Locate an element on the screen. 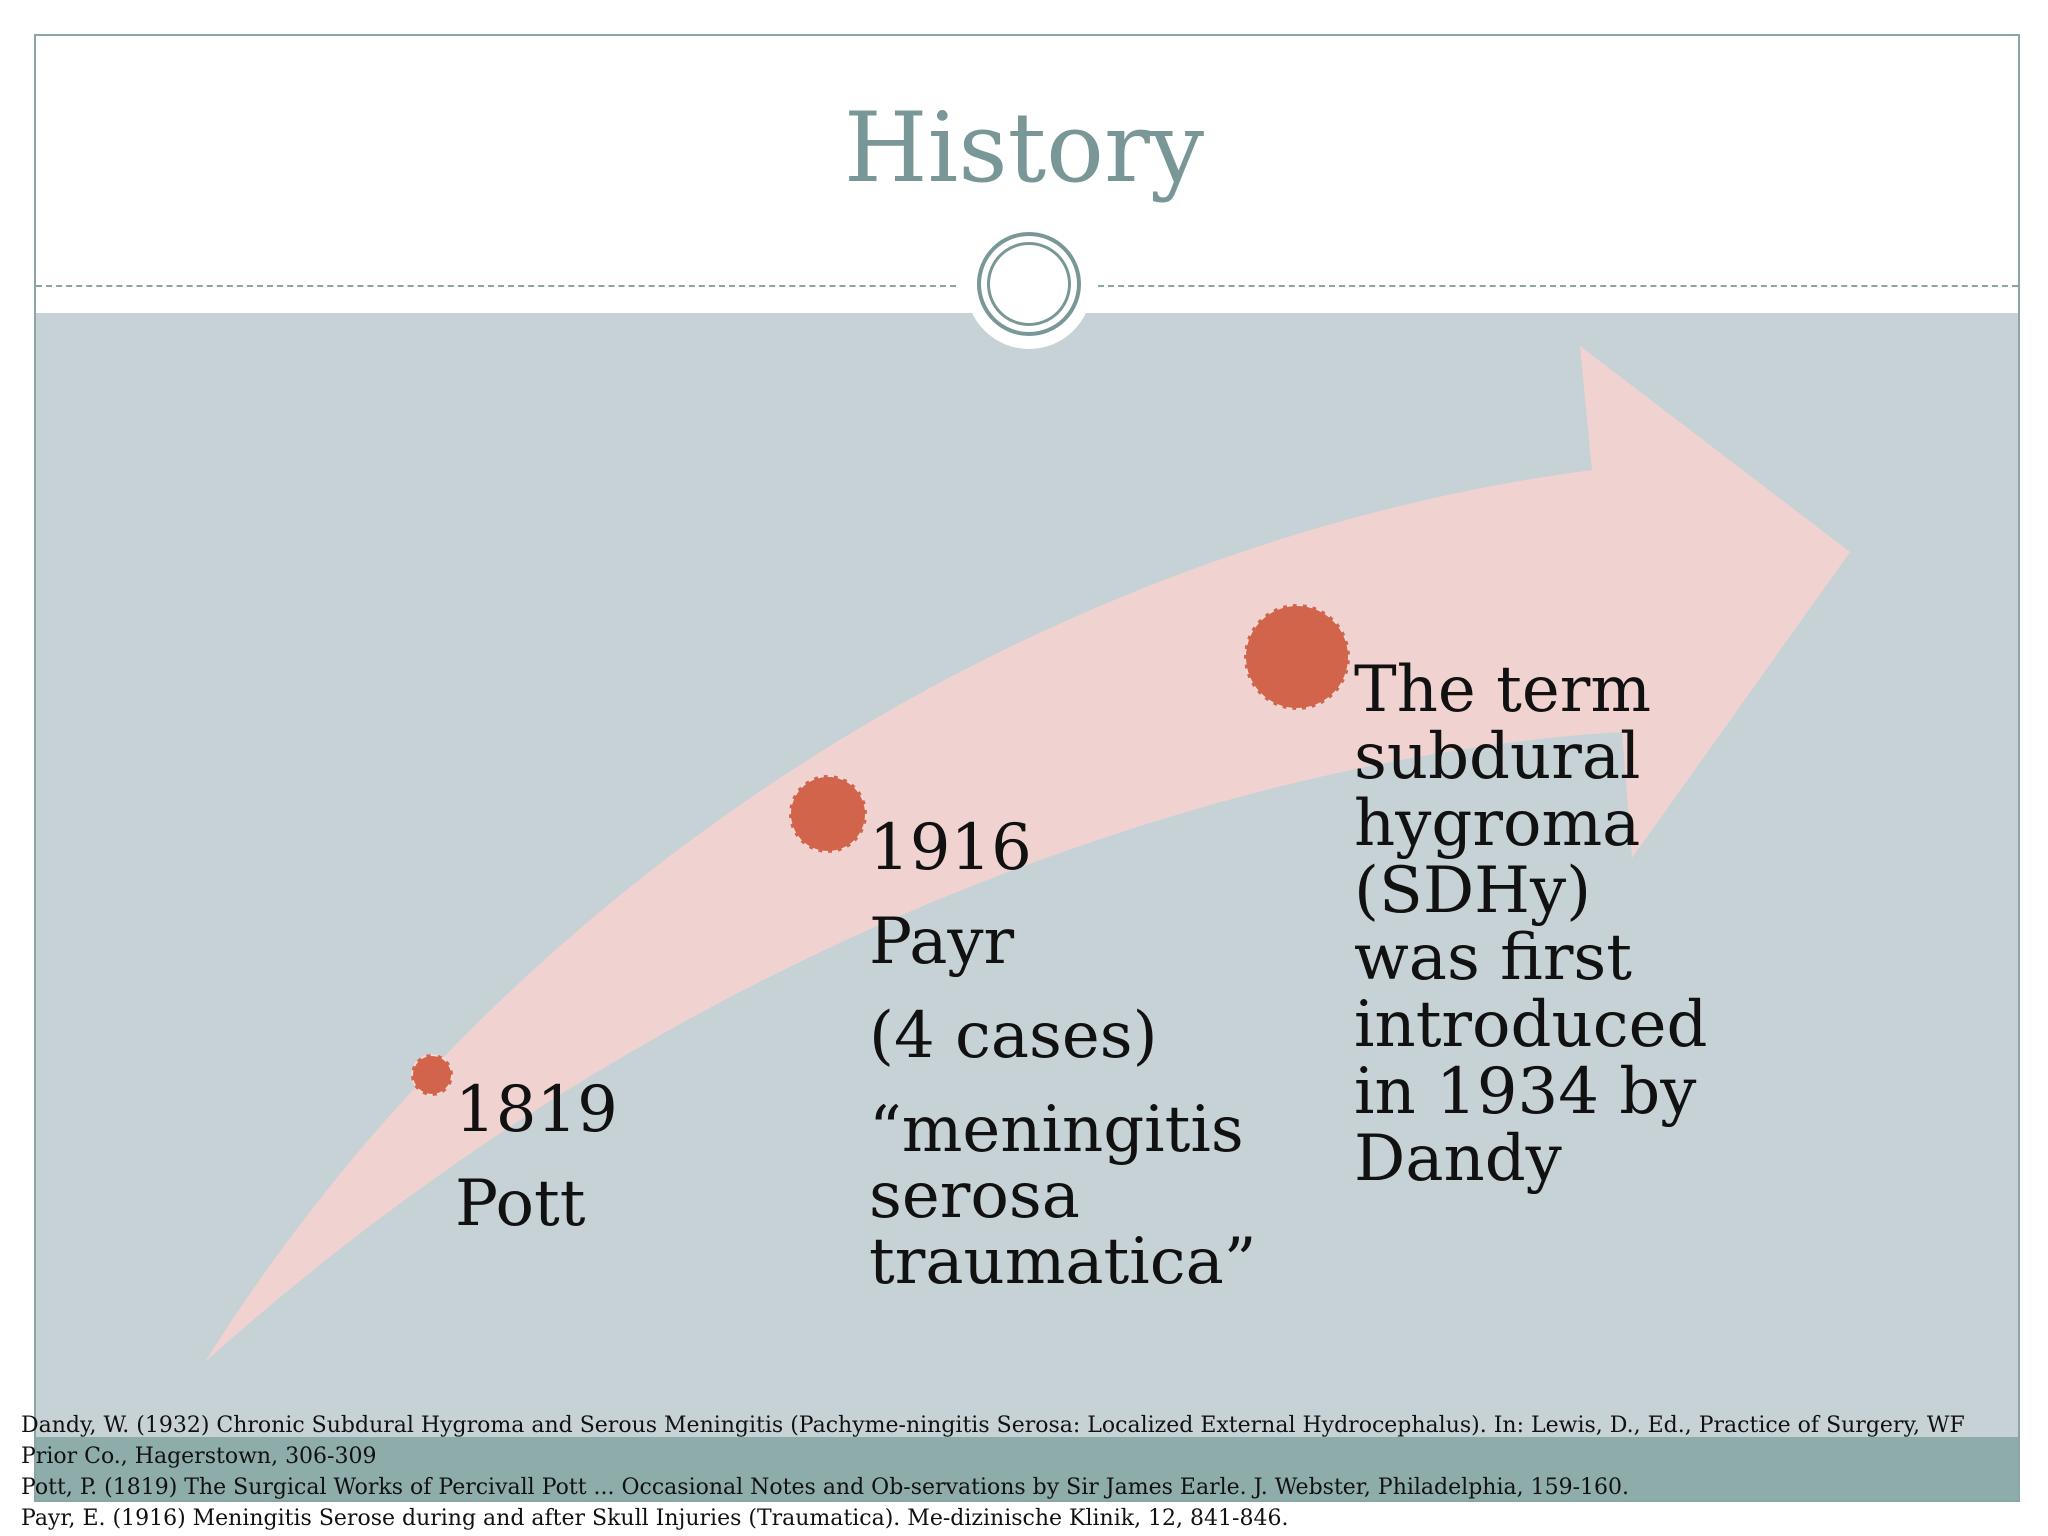 The height and width of the screenshot is (1536, 2048). event-1916-term-line-1: “meningitis is located at coordinates (1056, 1130).